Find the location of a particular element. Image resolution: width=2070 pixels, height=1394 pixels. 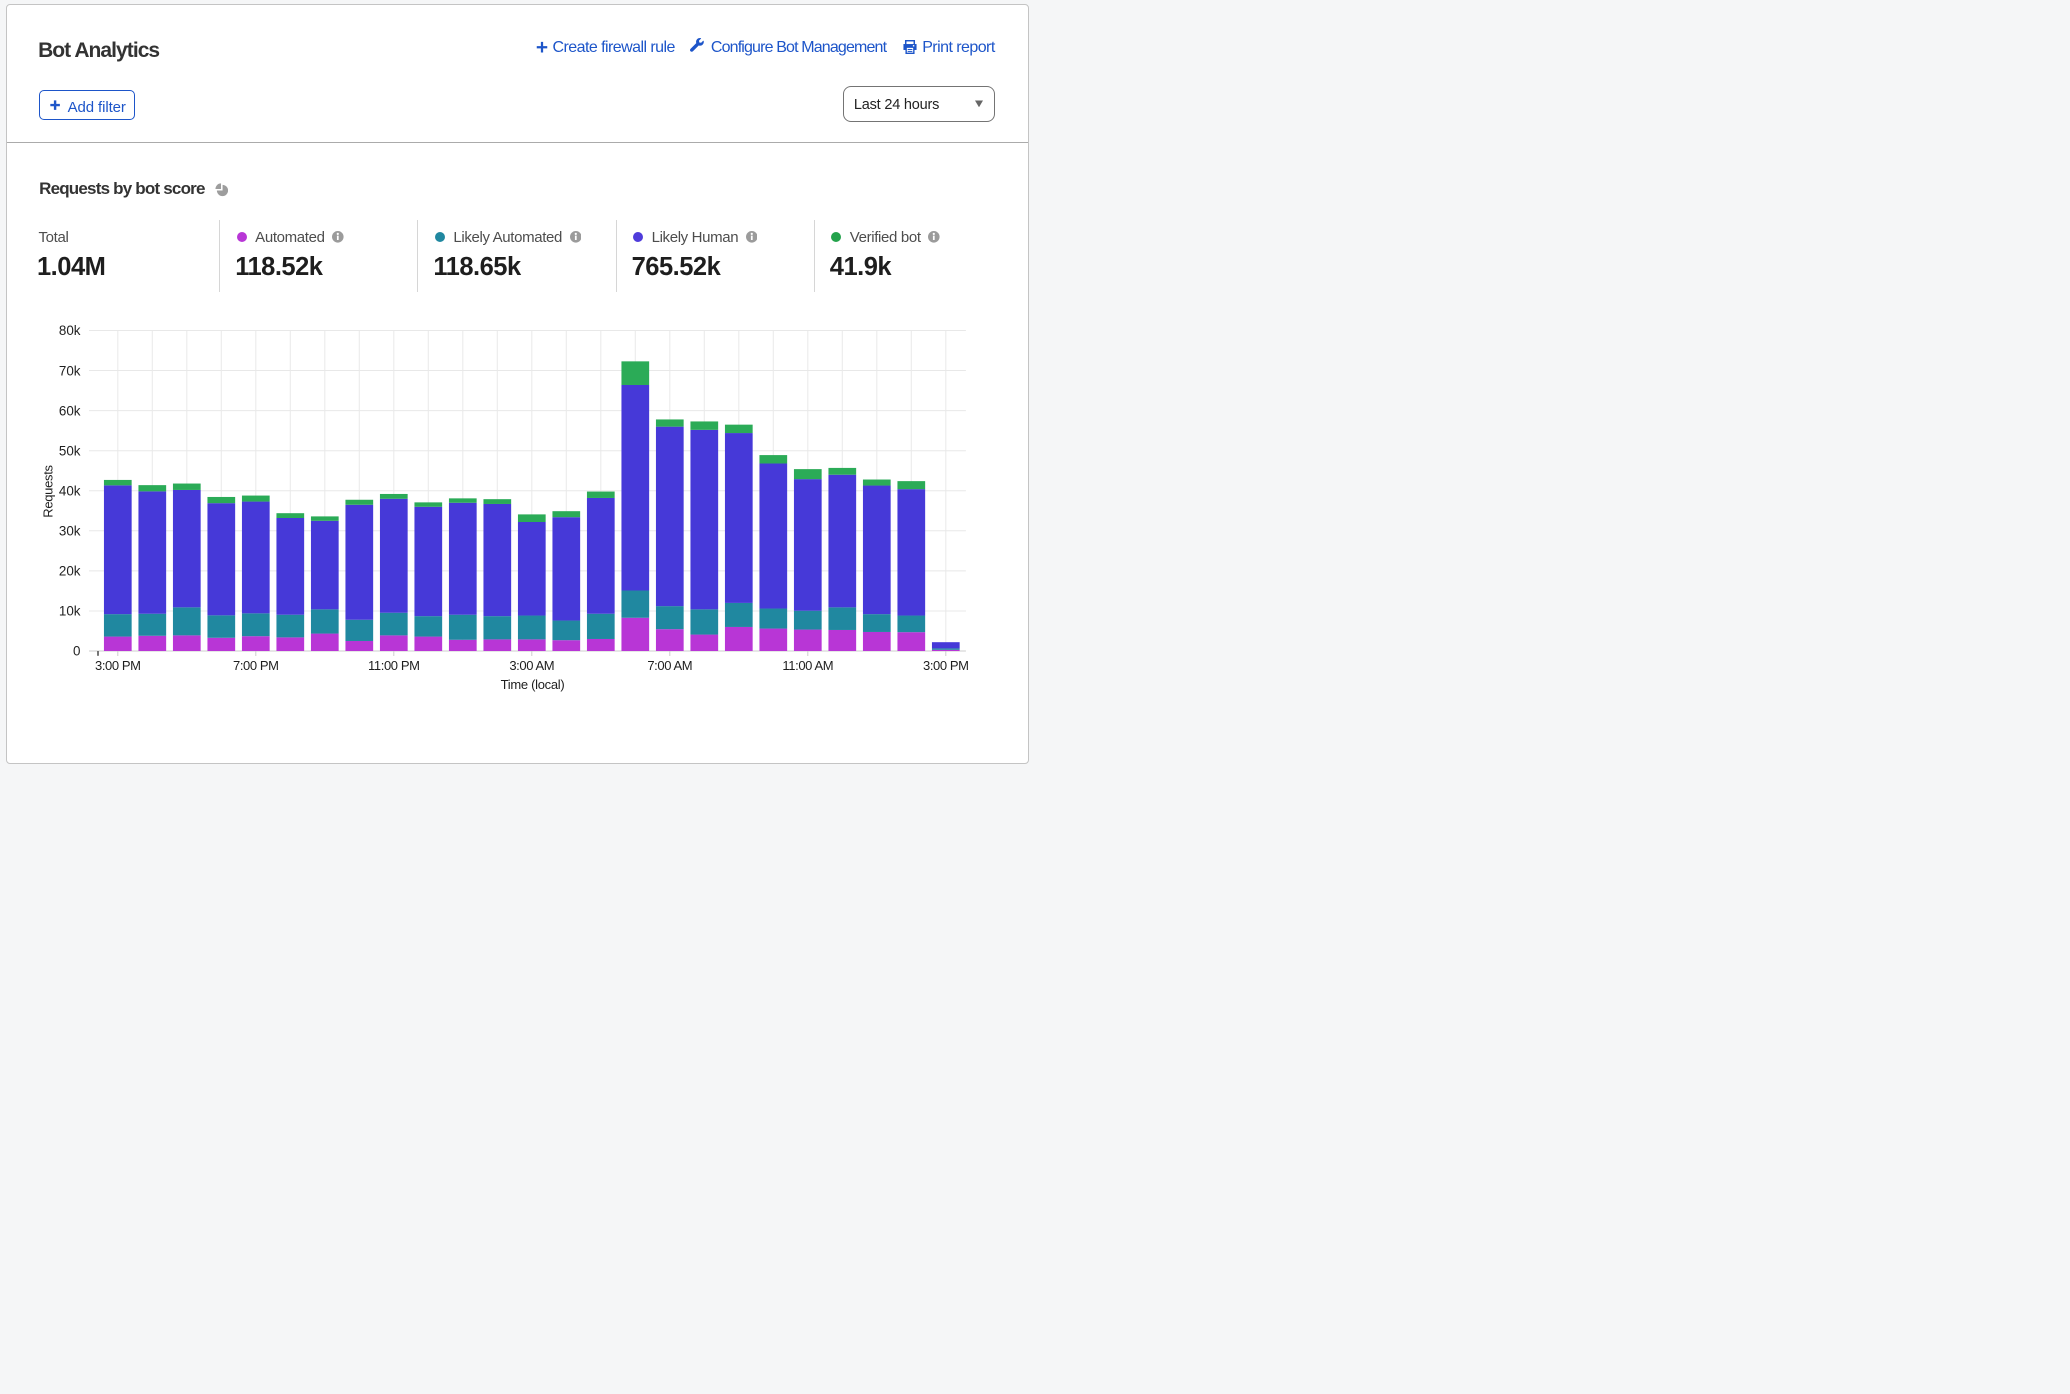

svg-text: 30k is located at coordinates (70, 531).